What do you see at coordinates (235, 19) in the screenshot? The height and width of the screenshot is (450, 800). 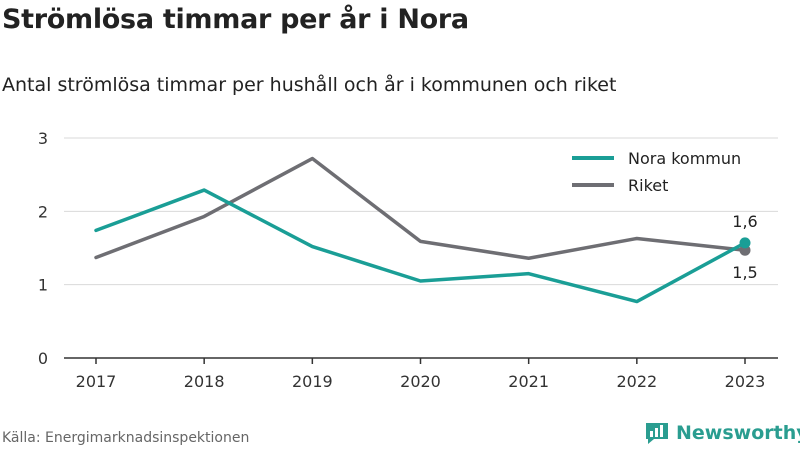 I see `chart-title: Strömlösa timmar per år i Nora` at bounding box center [235, 19].